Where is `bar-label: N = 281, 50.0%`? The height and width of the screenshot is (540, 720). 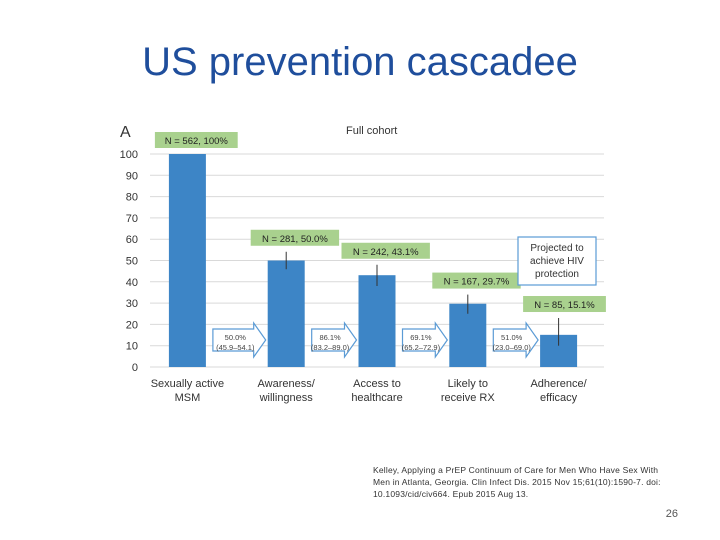
bar-label: N = 281, 50.0% is located at coordinates (295, 239).